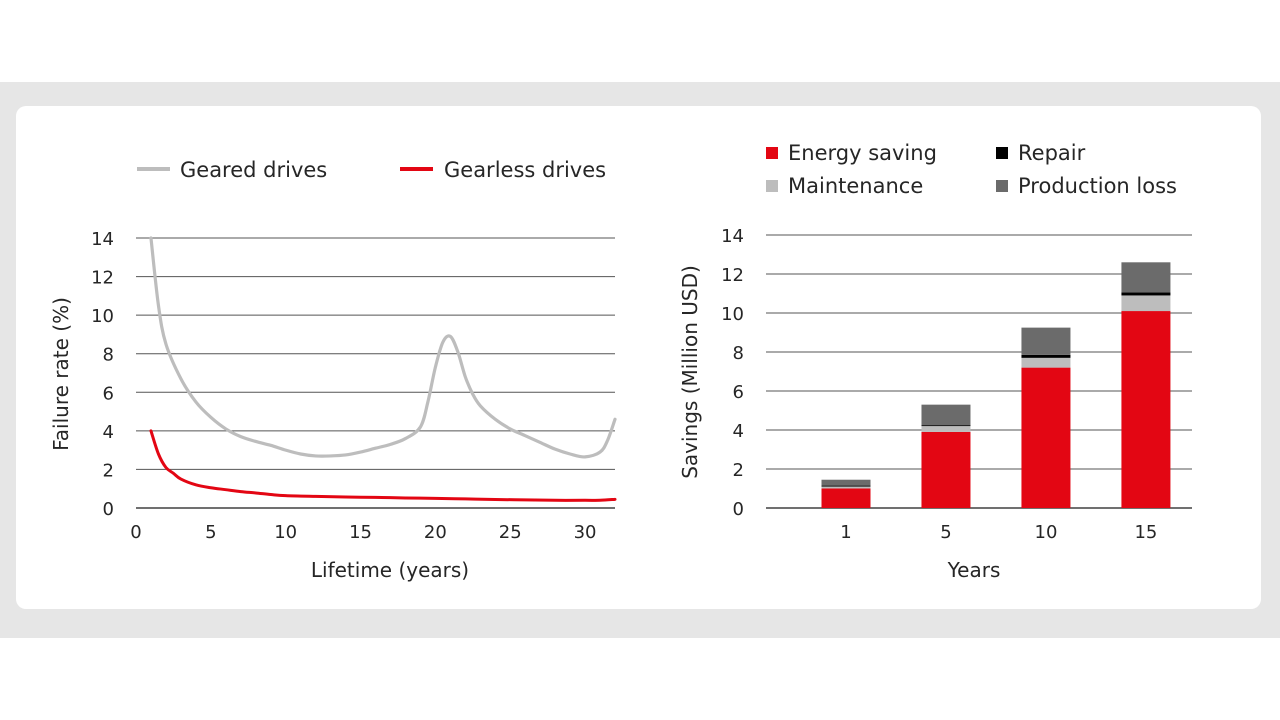 The width and height of the screenshot is (1280, 720). What do you see at coordinates (732, 314) in the screenshot?
I see `bar-chart-y-tick-label: 10` at bounding box center [732, 314].